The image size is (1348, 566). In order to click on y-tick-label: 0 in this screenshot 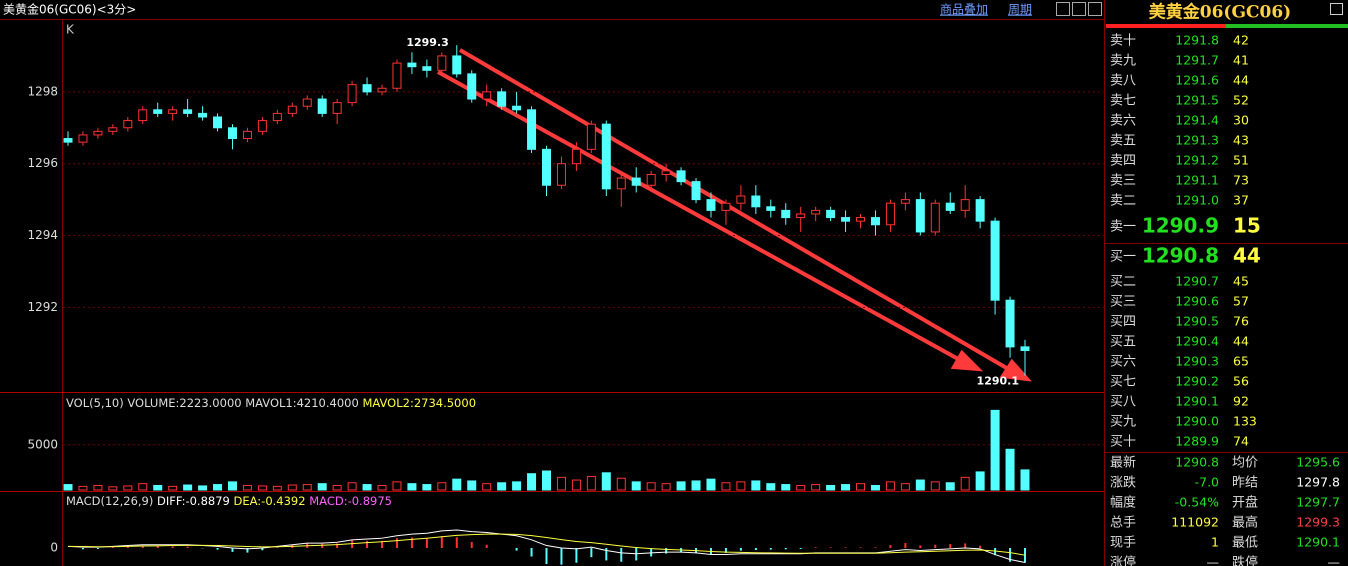, I will do `click(54, 548)`.